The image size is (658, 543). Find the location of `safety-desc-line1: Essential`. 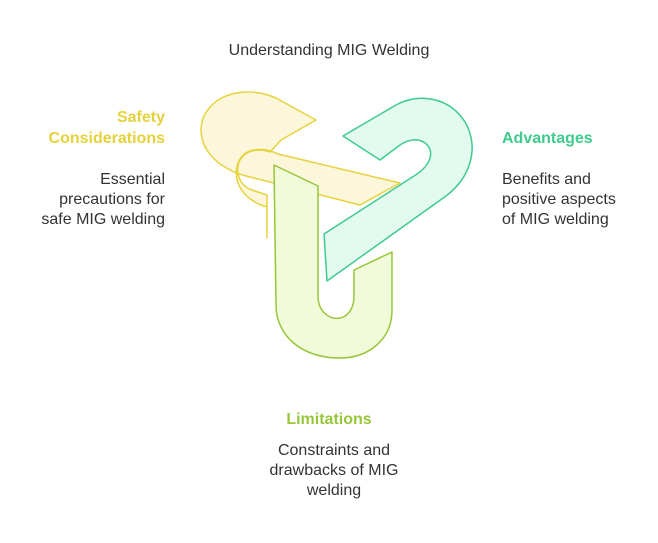

safety-desc-line1: Essential is located at coordinates (132, 179).